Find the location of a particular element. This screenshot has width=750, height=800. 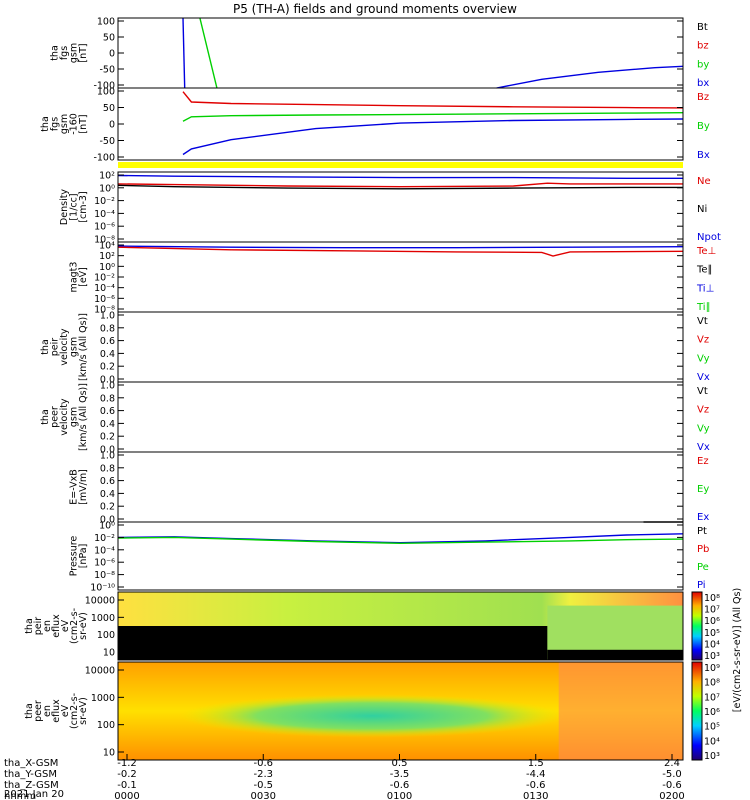

ylabel-line: Pressure is located at coordinates (74, 556).